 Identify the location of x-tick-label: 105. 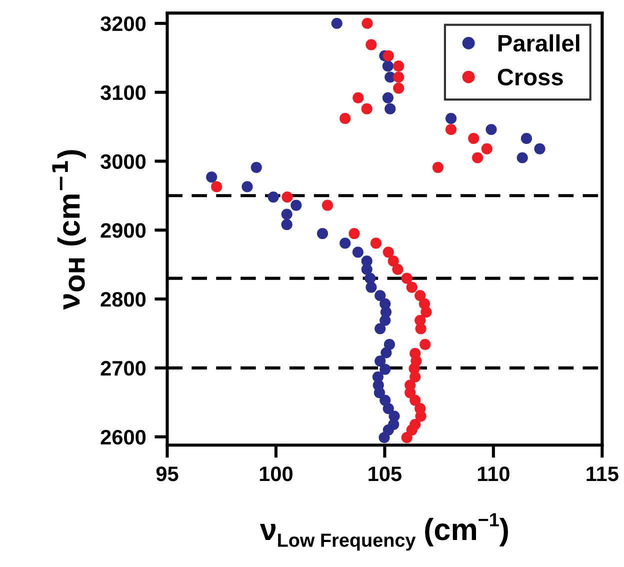
(385, 474).